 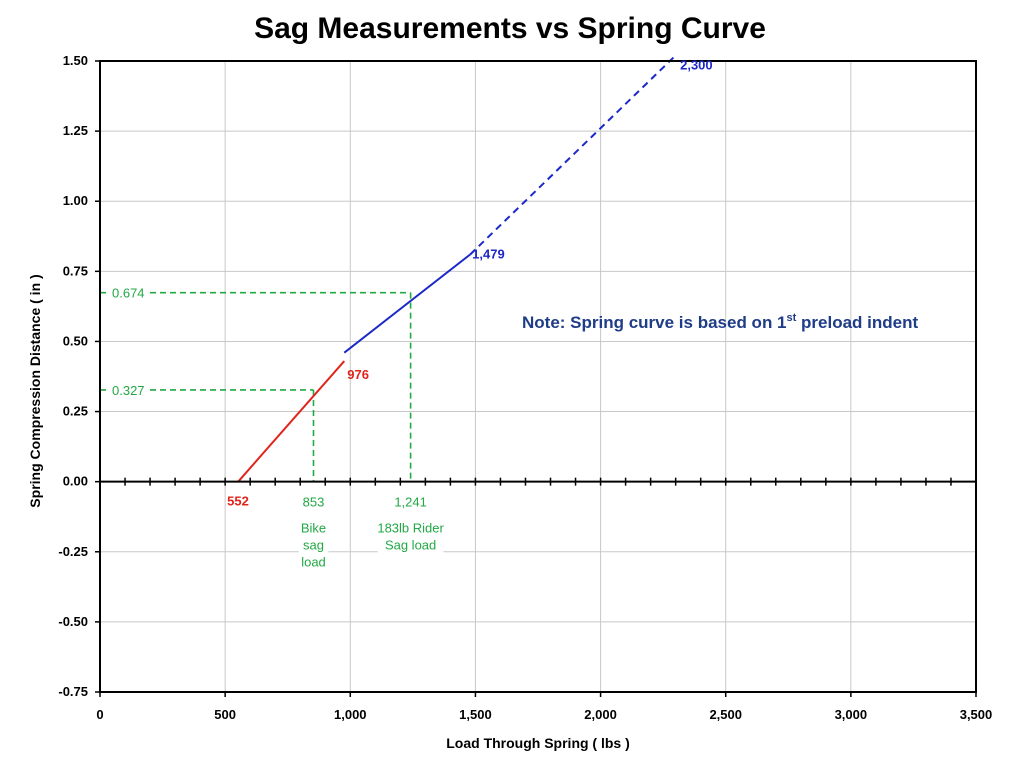 What do you see at coordinates (792, 318) in the screenshot?
I see `note-superscript: st` at bounding box center [792, 318].